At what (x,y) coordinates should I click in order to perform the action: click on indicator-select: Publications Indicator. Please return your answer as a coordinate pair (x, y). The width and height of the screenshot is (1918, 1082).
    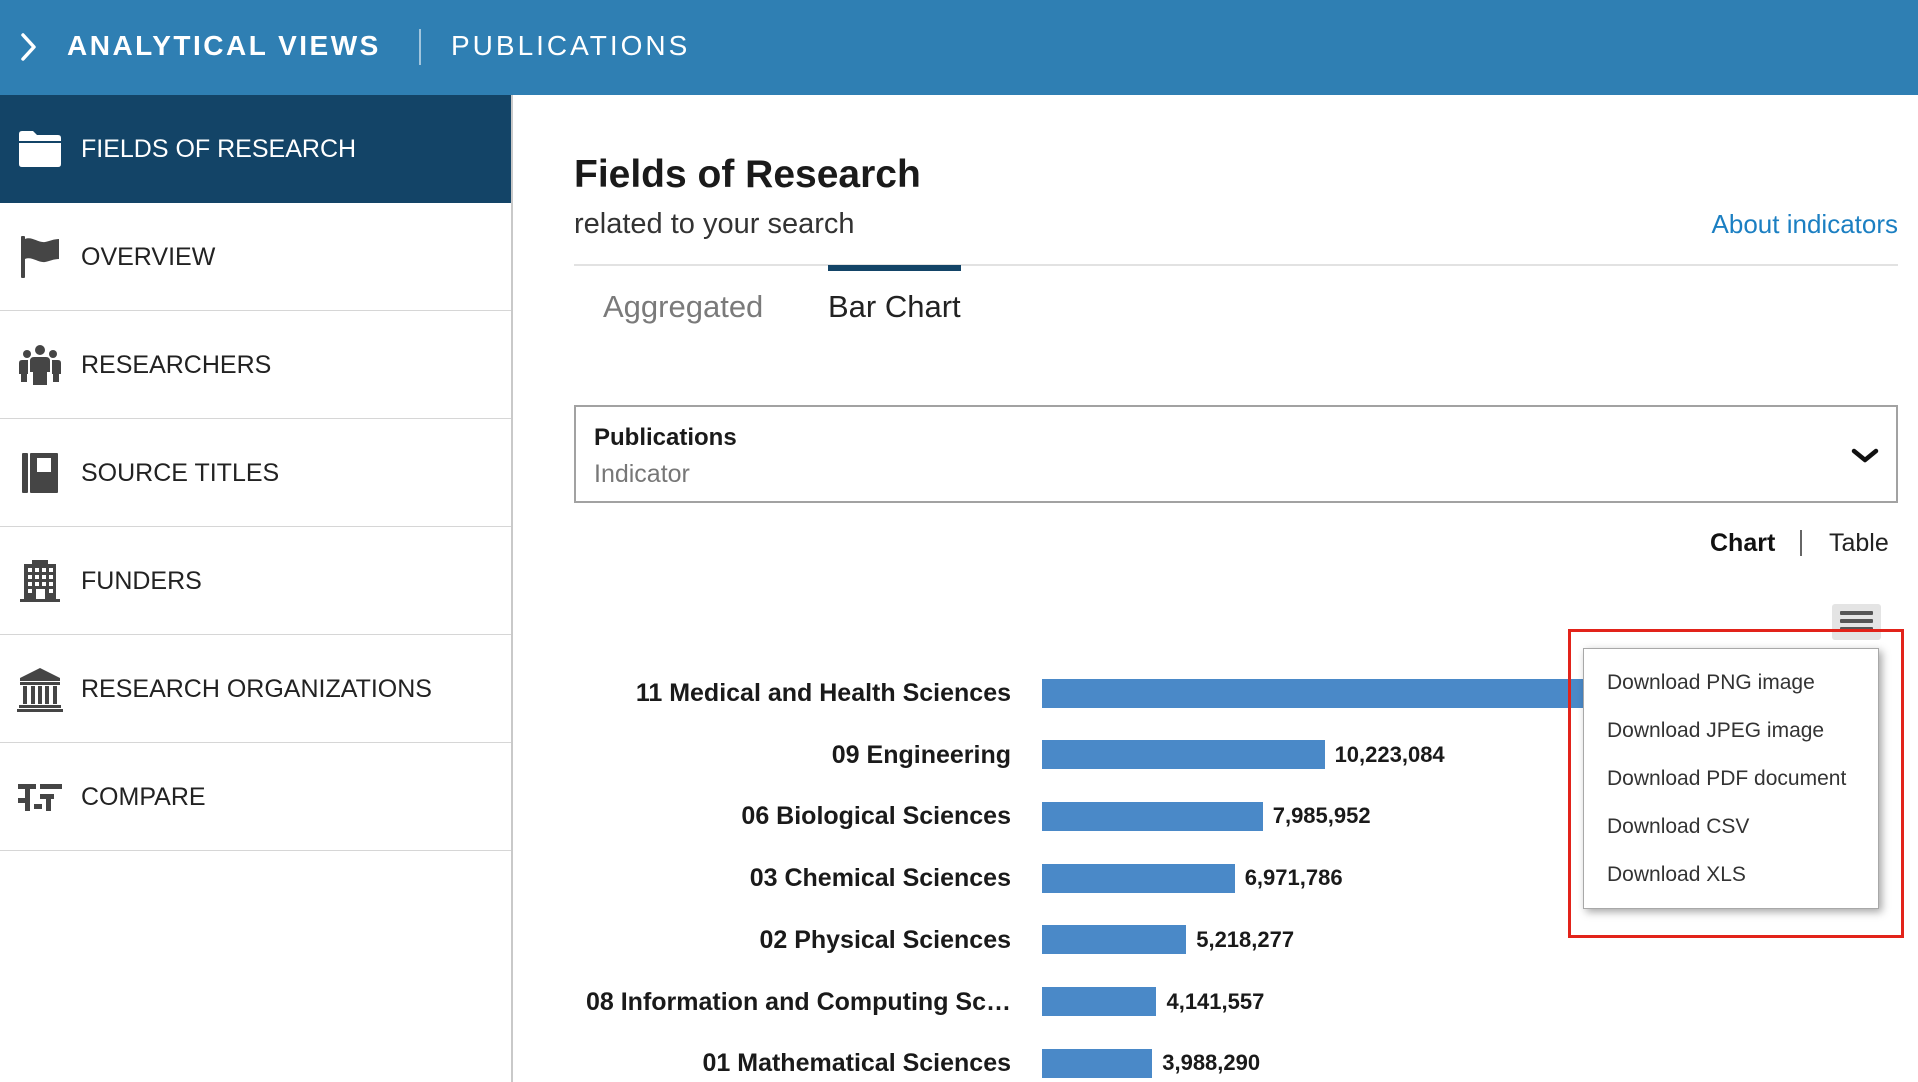
    Looking at the image, I should click on (1236, 454).